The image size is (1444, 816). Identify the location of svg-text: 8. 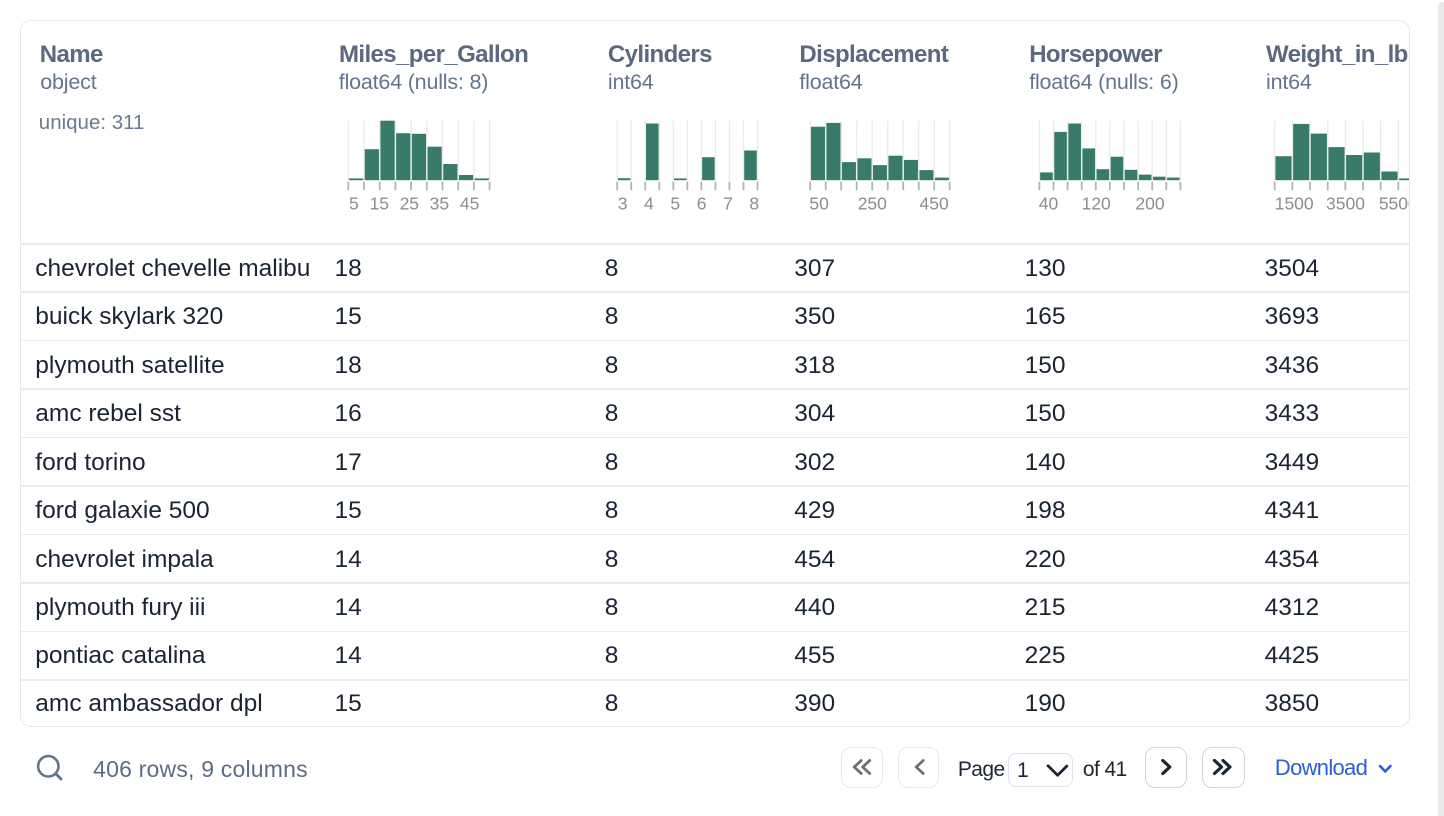
(754, 204).